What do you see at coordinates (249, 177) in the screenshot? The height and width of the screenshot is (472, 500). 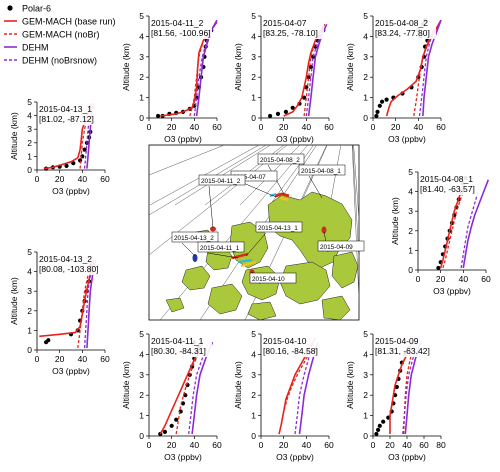 I see `map-label: 2015-04-07` at bounding box center [249, 177].